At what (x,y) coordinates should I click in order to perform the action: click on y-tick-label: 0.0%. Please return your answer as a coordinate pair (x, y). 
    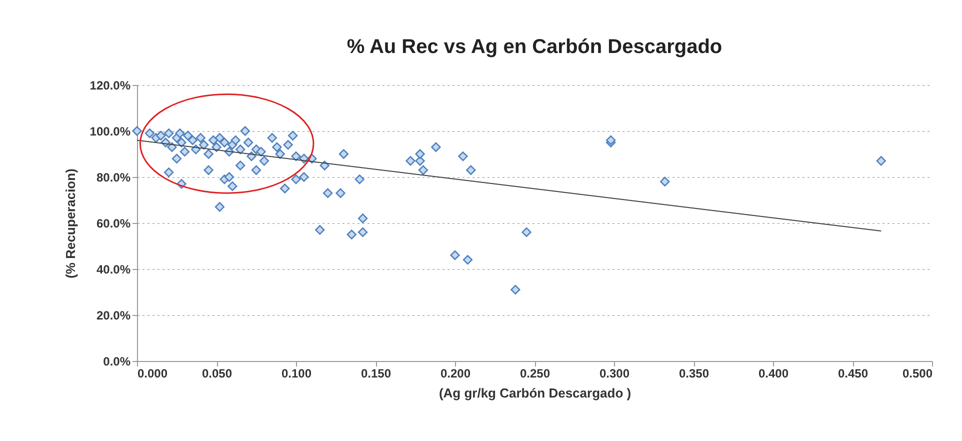
    Looking at the image, I should click on (117, 361).